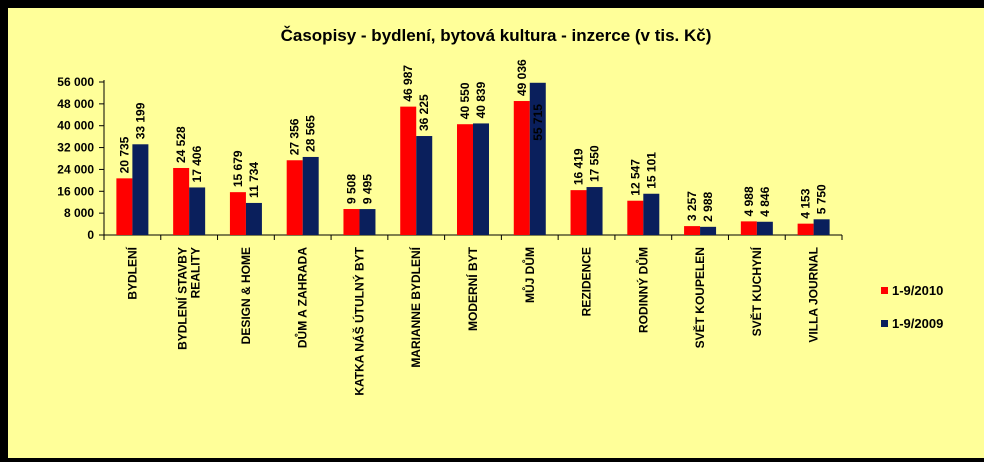  Describe the element at coordinates (595, 163) in the screenshot. I see `data-label: 17 550` at that location.